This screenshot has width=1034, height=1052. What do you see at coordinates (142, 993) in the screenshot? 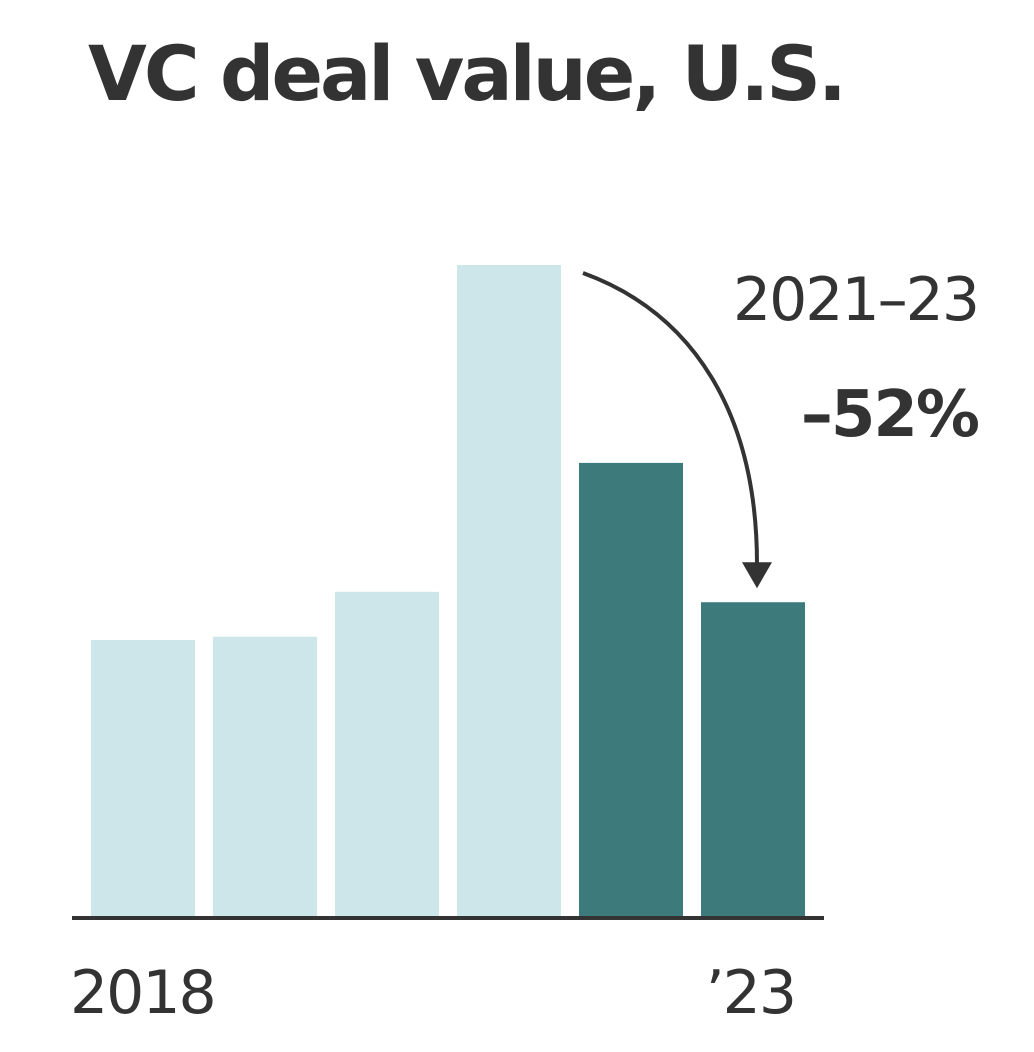
I see `x-tick-label-first: 2018` at bounding box center [142, 993].